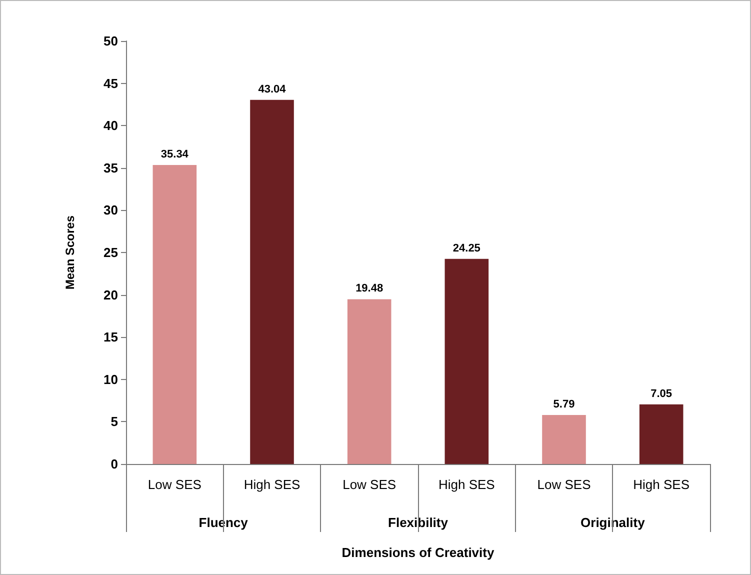  I want to click on y-axis-title: Mean Scores, so click(70, 252).